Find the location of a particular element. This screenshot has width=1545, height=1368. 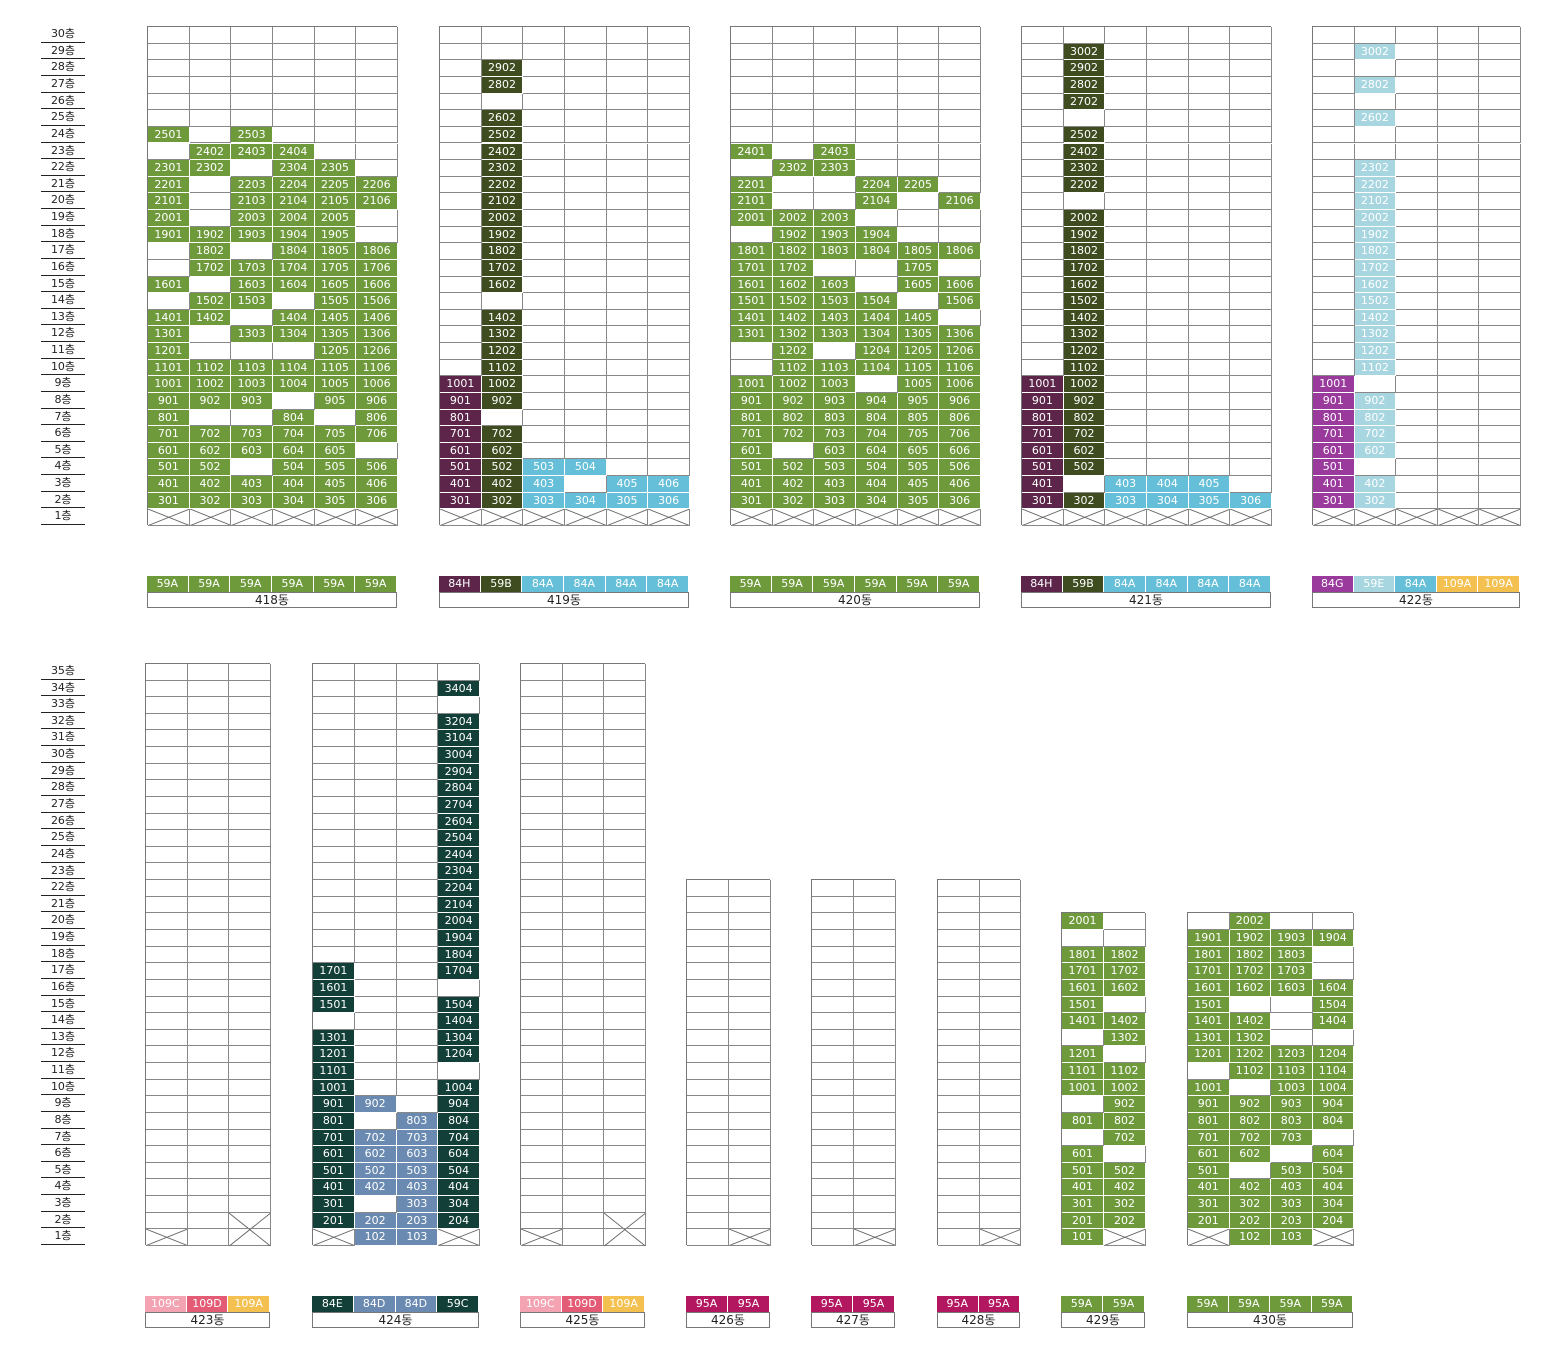

unit-cell: 1806 is located at coordinates (377, 251).